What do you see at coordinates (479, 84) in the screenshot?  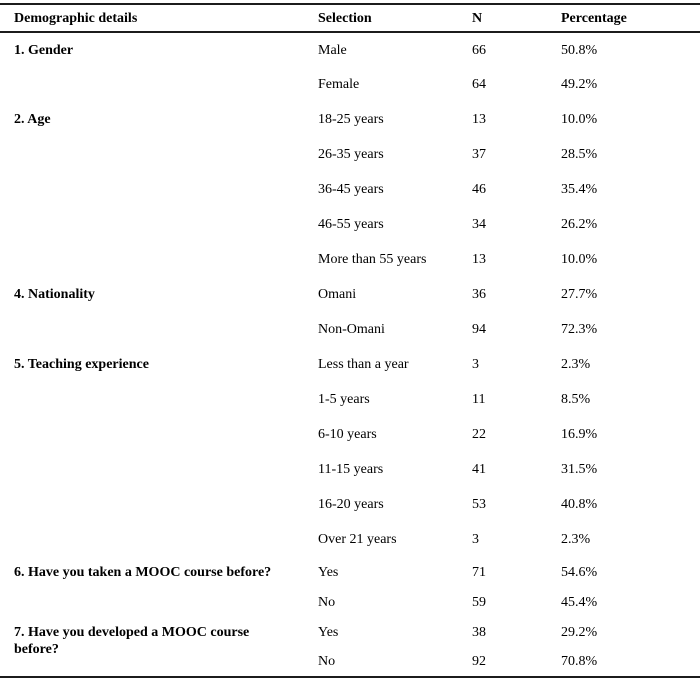 I see `cell-n: 64` at bounding box center [479, 84].